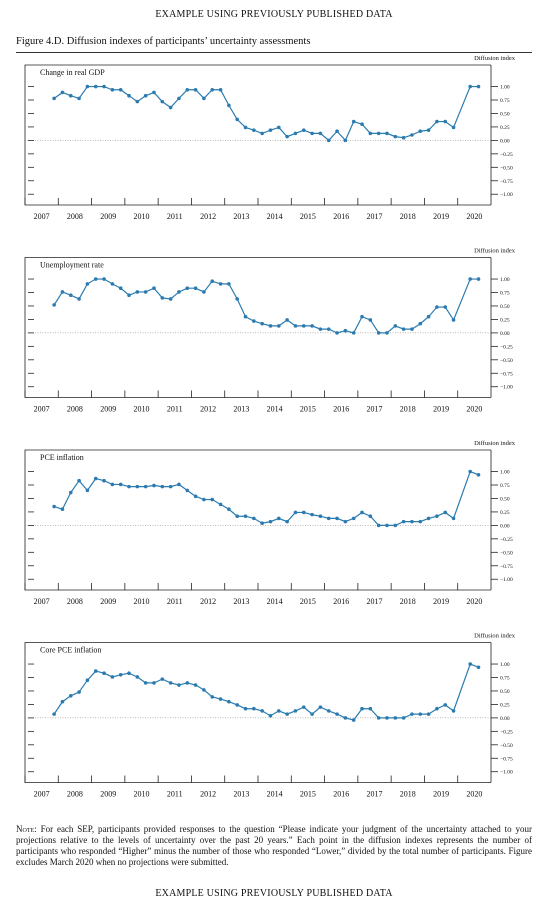 This screenshot has height=906, width=548. What do you see at coordinates (506, 195) in the screenshot?
I see `y-tick-label: −1.00` at bounding box center [506, 195].